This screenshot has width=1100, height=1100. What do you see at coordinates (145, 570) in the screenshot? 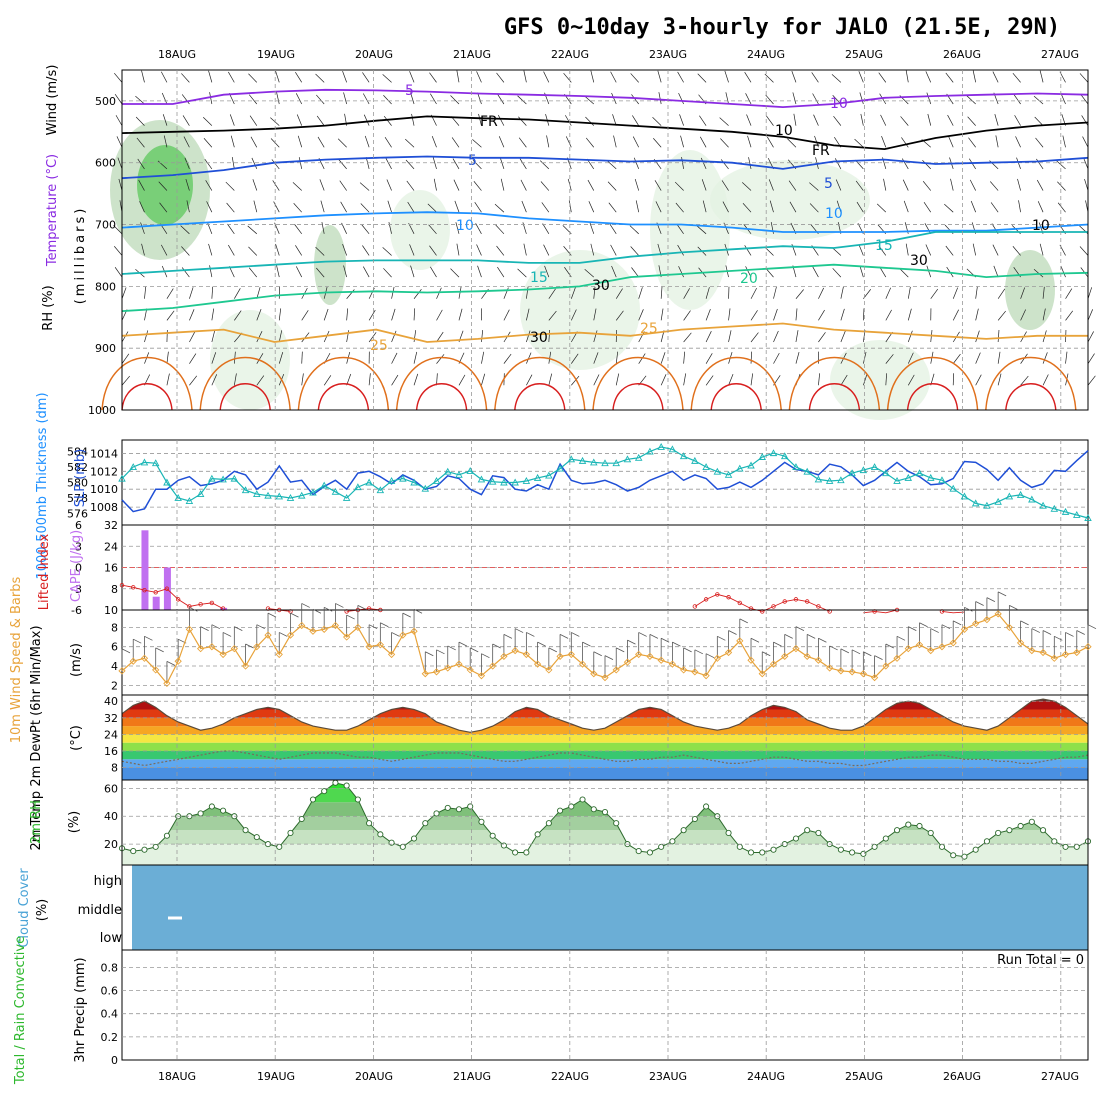
I see `cape-bar` at bounding box center [145, 570].